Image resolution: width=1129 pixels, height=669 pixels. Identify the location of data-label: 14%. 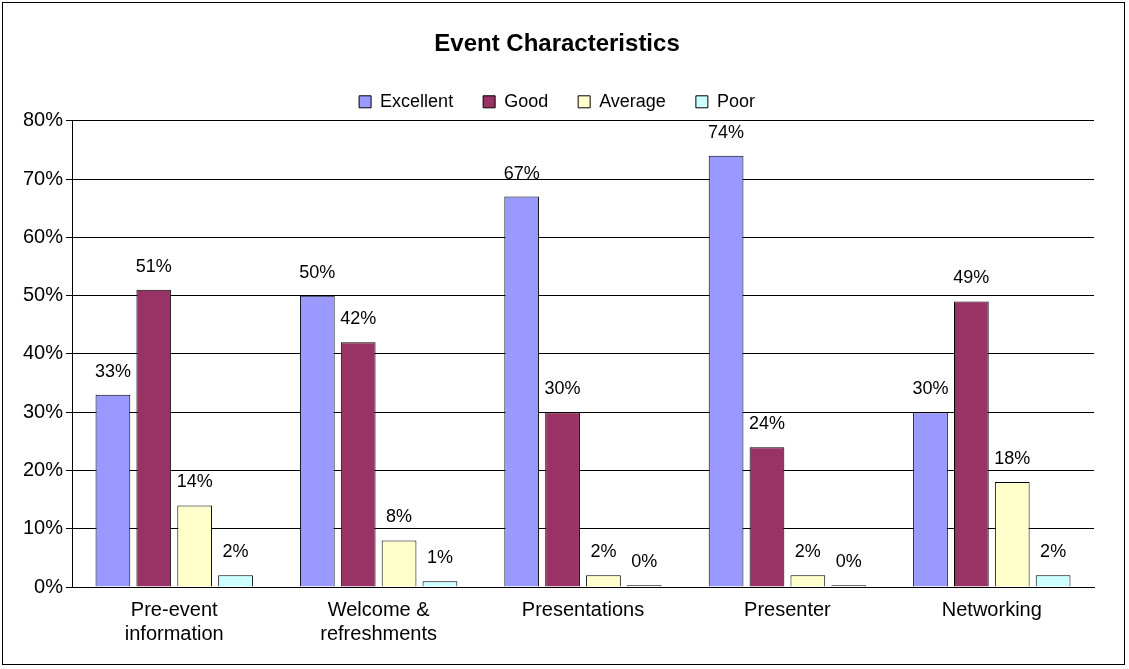
(194, 481).